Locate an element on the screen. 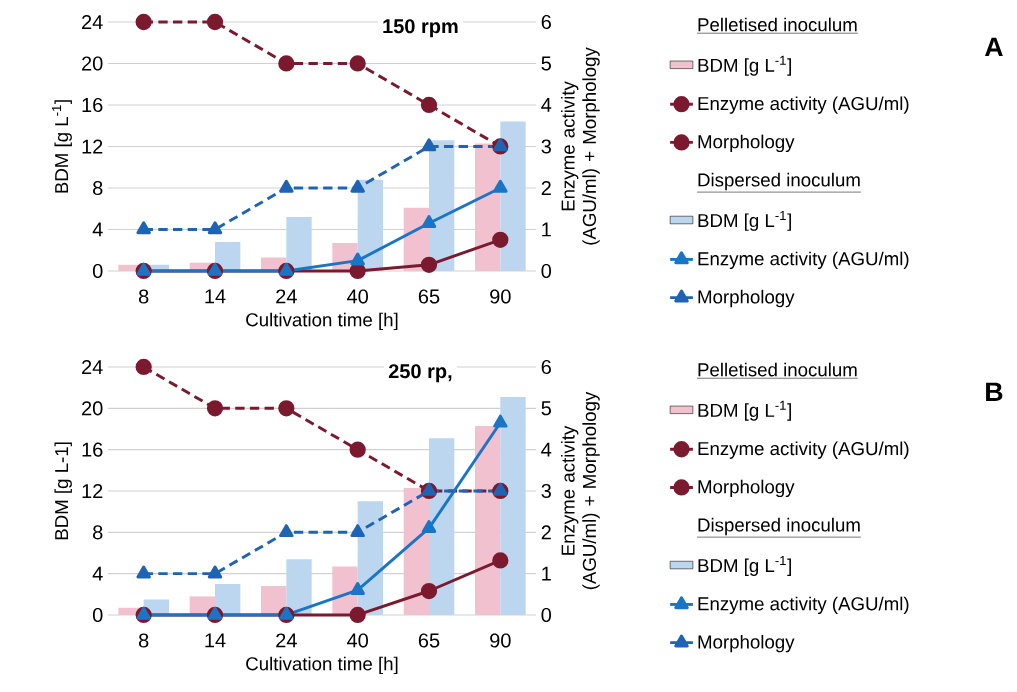  text: A is located at coordinates (993, 47).